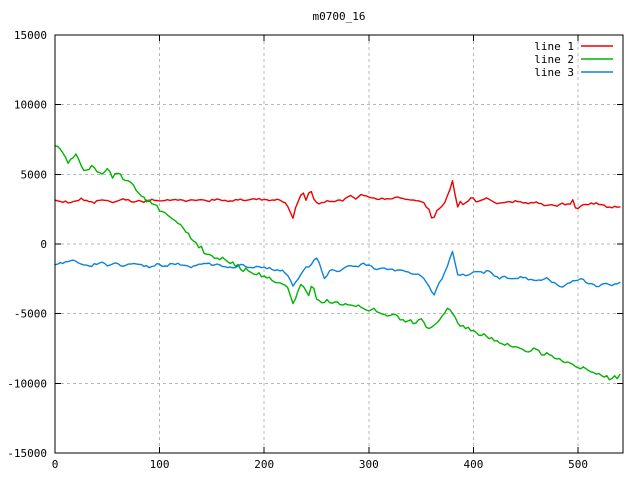 This screenshot has height=480, width=640. What do you see at coordinates (30, 314) in the screenshot?
I see `y-tick-label--5000: -5000` at bounding box center [30, 314].